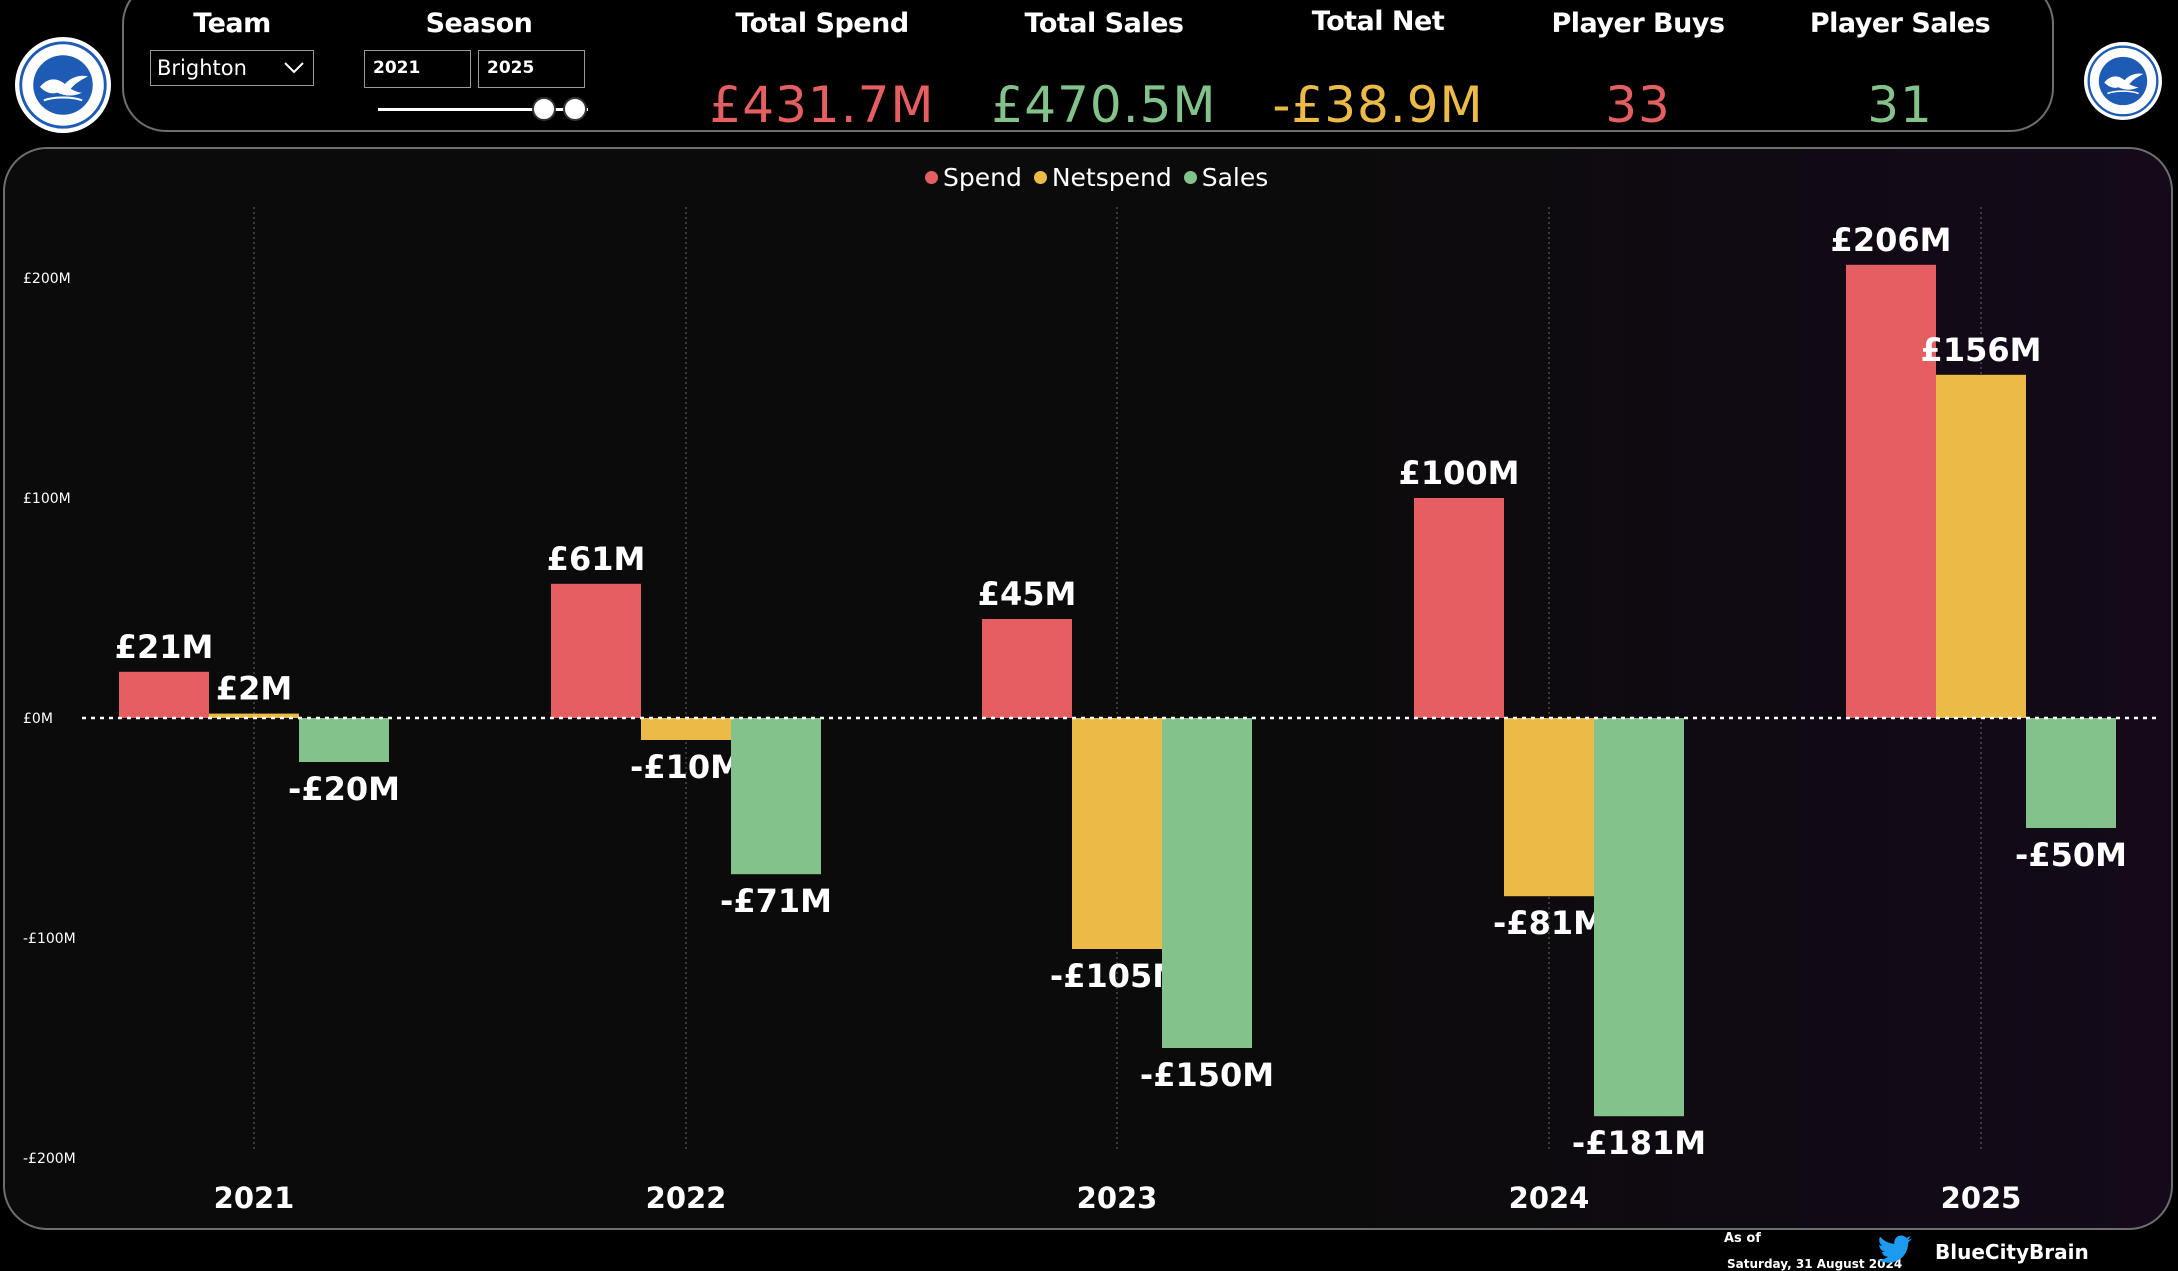 Image resolution: width=2178 pixels, height=1271 pixels. What do you see at coordinates (1895, 1250) in the screenshot?
I see `twitter-bird-icon` at bounding box center [1895, 1250].